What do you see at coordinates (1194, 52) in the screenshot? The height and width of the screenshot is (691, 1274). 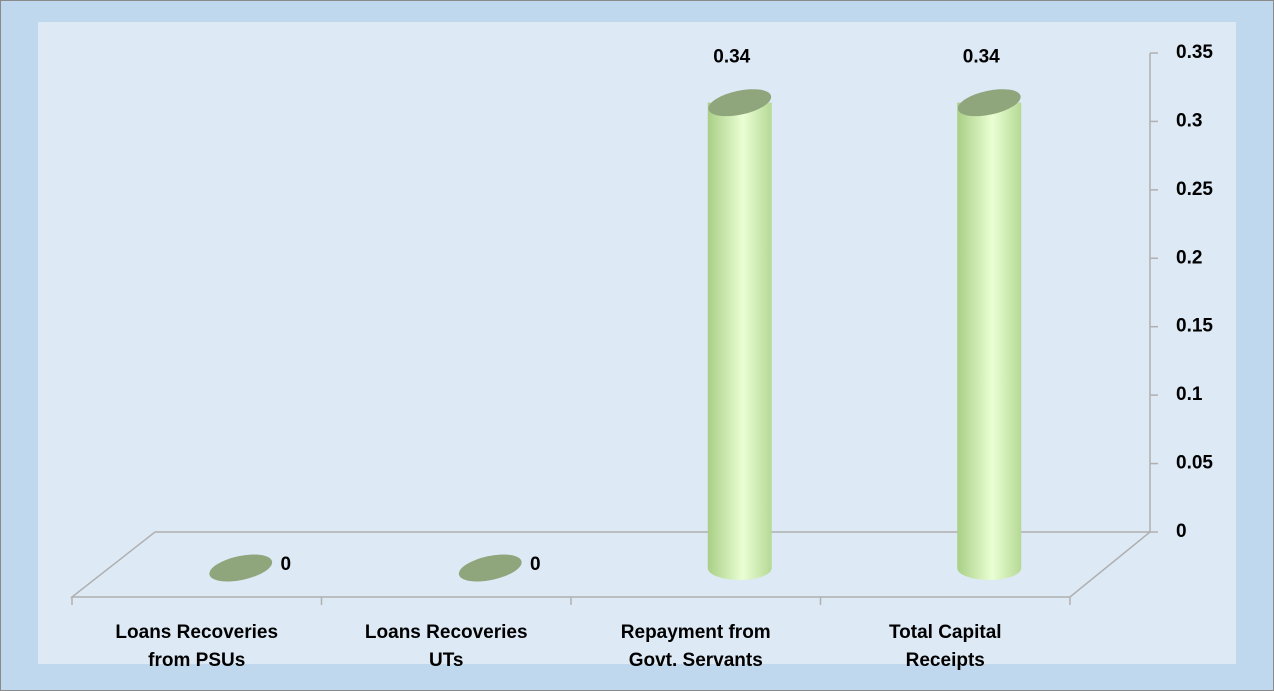 I see `y-tick-label: 0.35` at bounding box center [1194, 52].